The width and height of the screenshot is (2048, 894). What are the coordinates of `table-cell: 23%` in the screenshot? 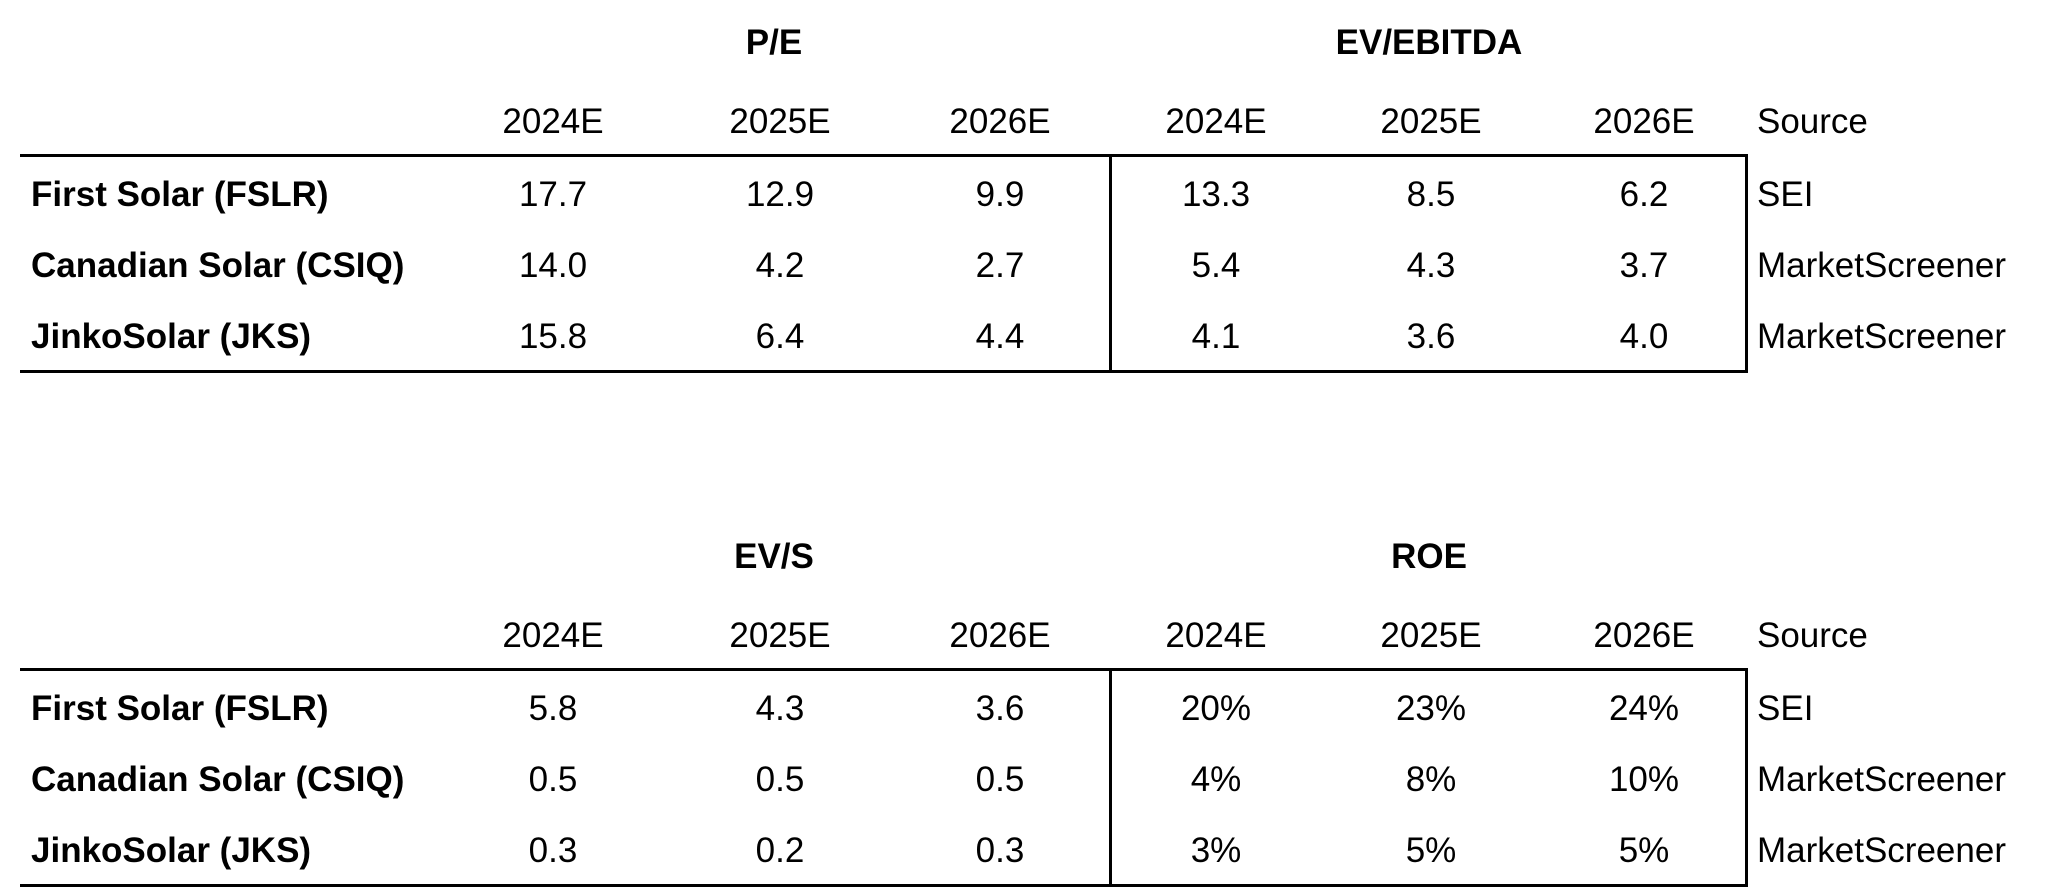 It's located at (1431, 708).